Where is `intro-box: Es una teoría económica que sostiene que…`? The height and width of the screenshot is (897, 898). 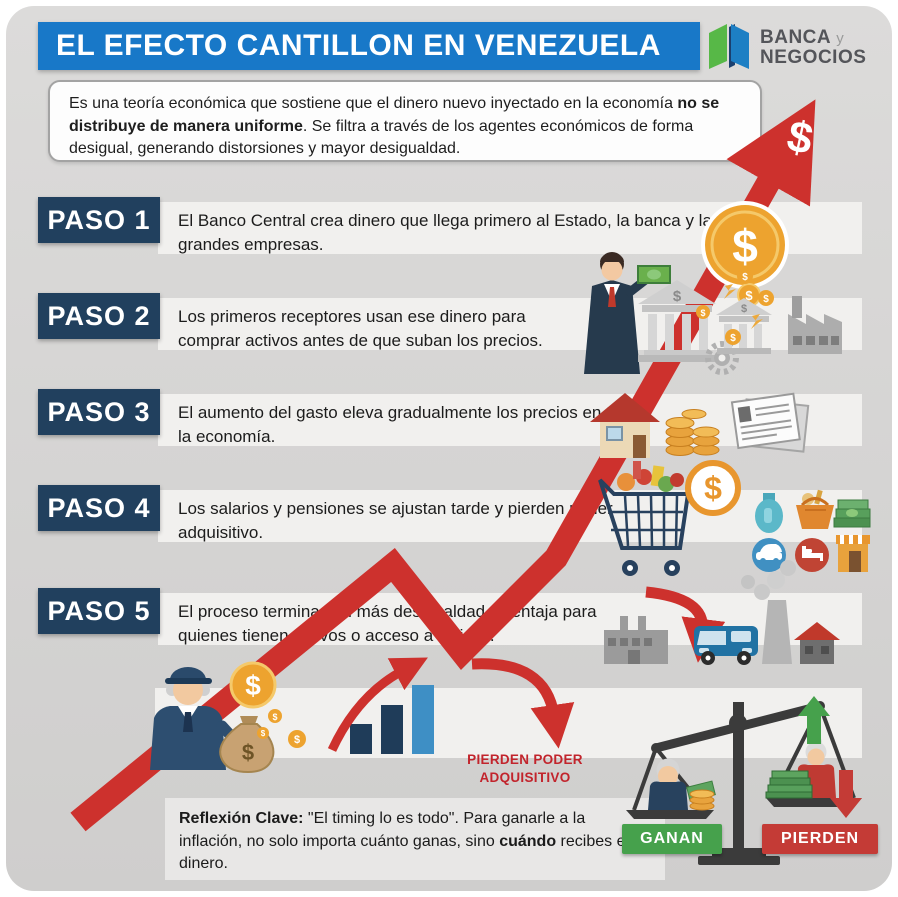 intro-box: Es una teoría económica que sostiene que… is located at coordinates (405, 121).